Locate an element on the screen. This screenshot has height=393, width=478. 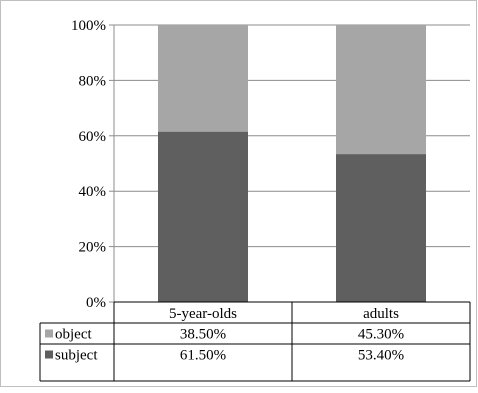
y-tick-label: 20% is located at coordinates (93, 248).